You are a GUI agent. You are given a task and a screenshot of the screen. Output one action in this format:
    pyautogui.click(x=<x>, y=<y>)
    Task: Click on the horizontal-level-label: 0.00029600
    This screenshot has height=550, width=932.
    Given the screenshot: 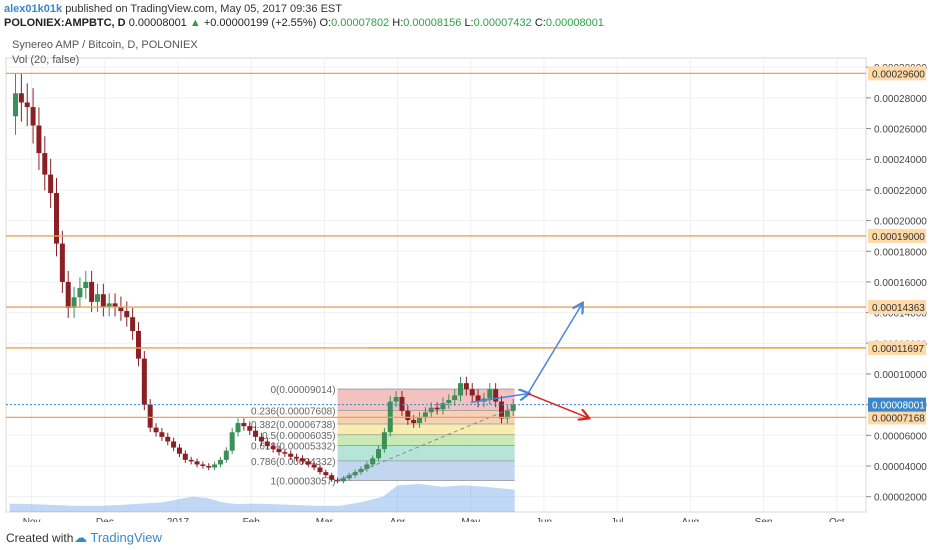 What is the action you would take?
    pyautogui.click(x=898, y=74)
    